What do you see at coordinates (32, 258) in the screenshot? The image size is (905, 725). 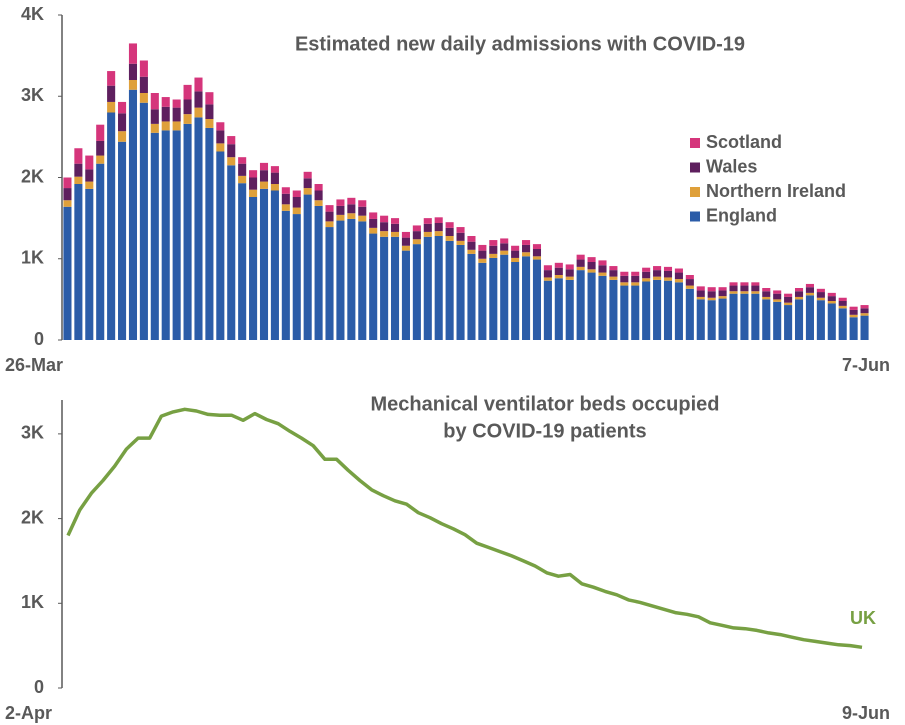 I see `y-tick-label: 1K` at bounding box center [32, 258].